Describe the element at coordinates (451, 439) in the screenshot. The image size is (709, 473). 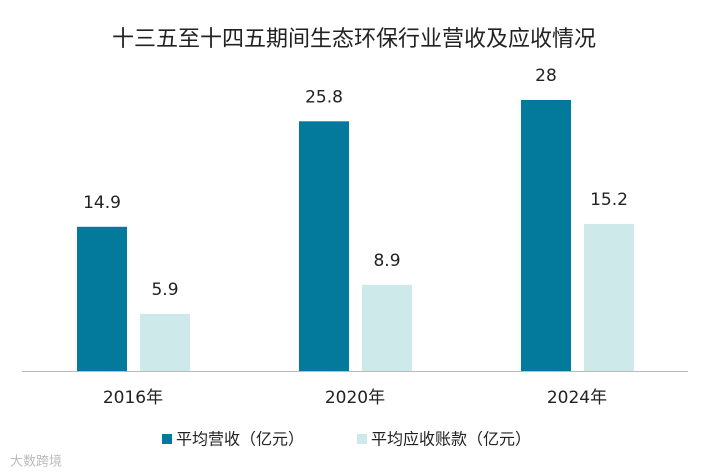
I see `legend-label: 平均应收账款（亿元）` at that location.